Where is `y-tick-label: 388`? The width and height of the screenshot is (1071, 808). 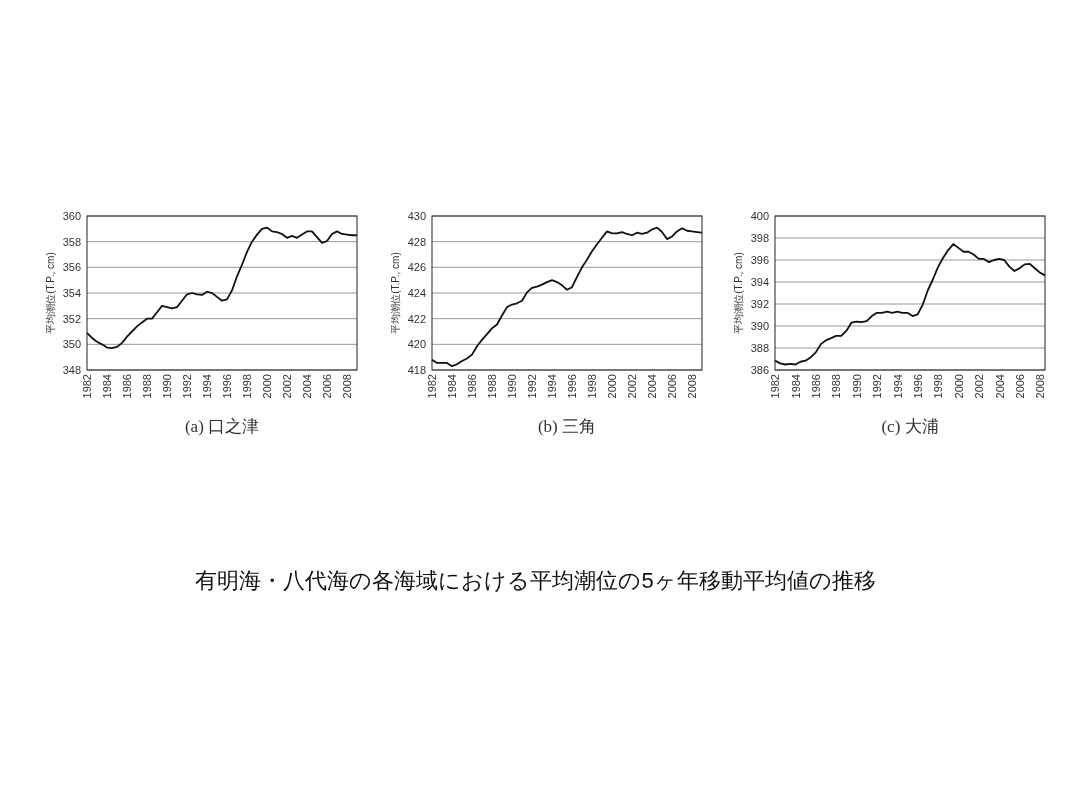
y-tick-label: 388 is located at coordinates (759, 348).